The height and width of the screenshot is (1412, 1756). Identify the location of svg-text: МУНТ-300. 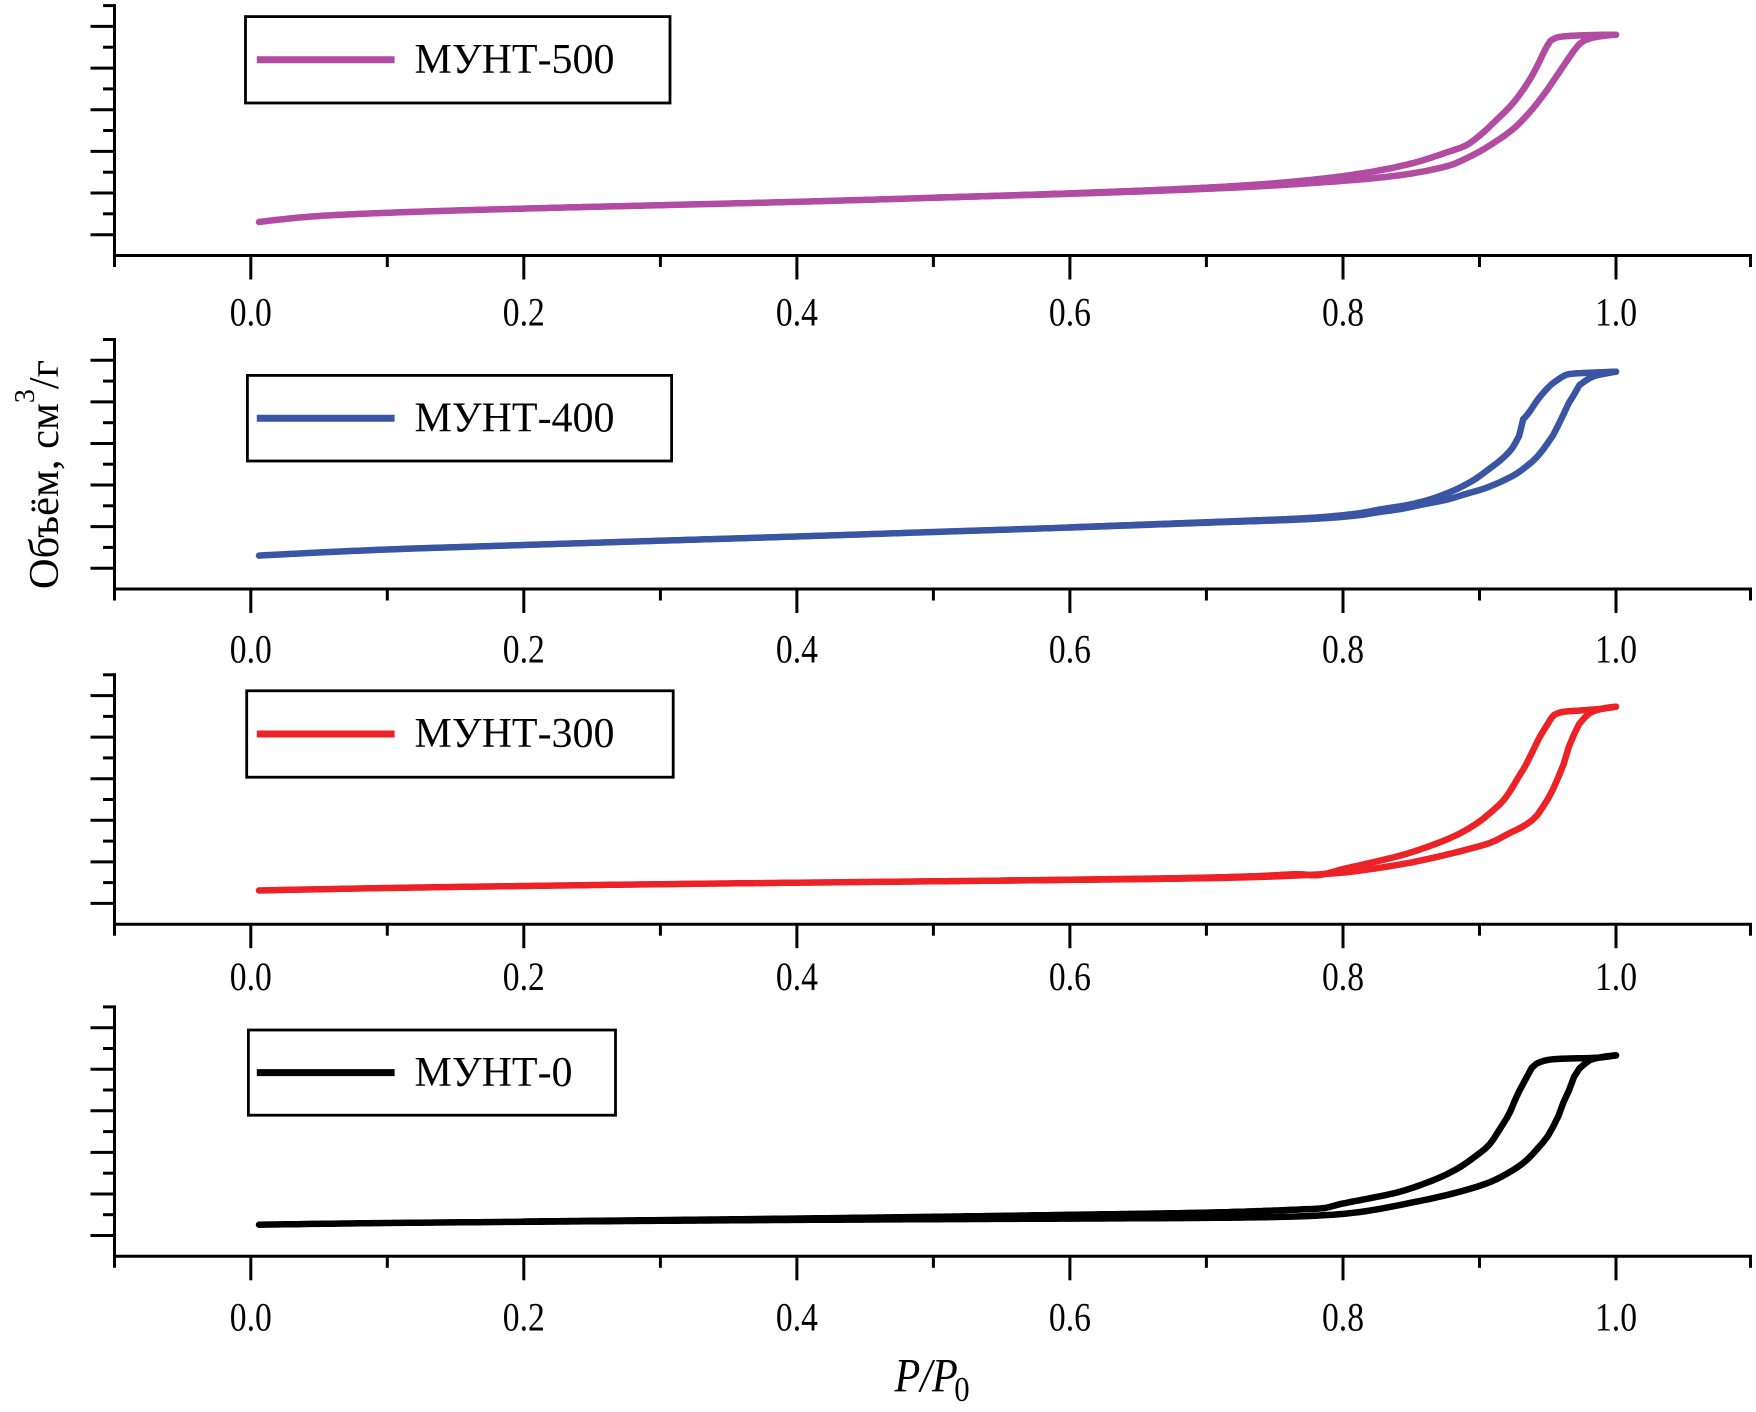
(515, 734).